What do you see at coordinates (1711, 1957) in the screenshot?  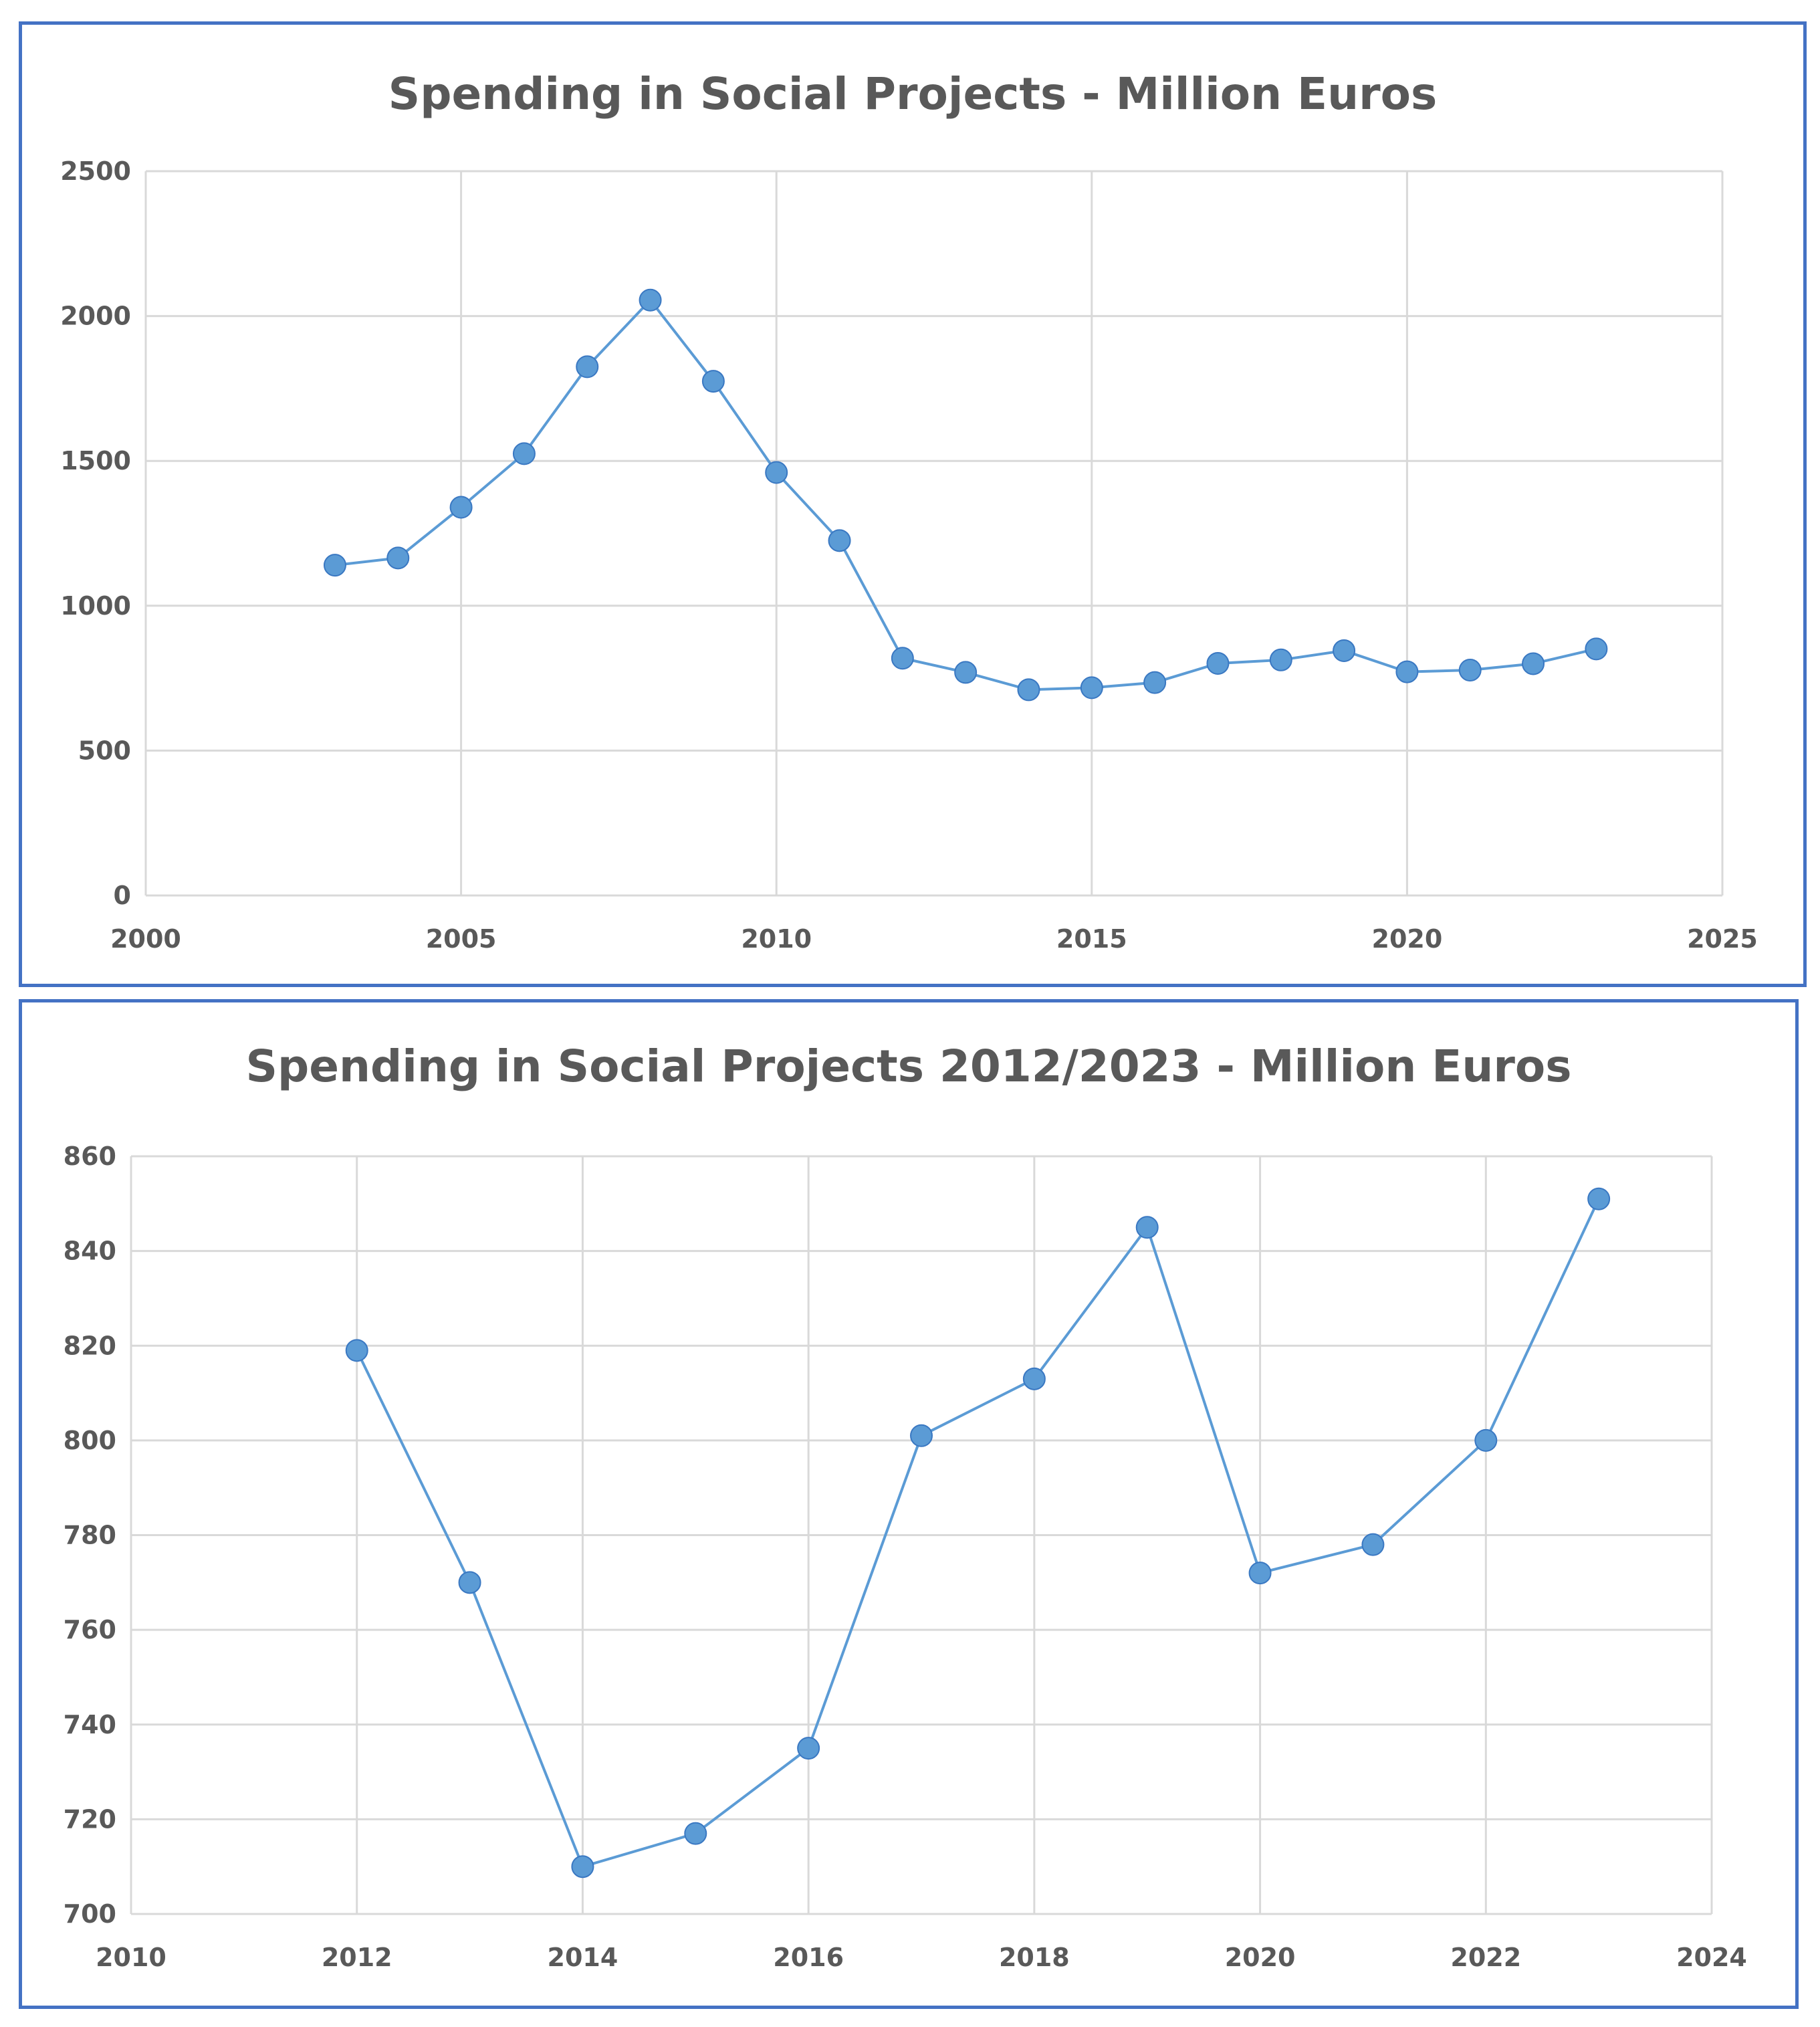 I see `x-tick-label: 2024` at bounding box center [1711, 1957].